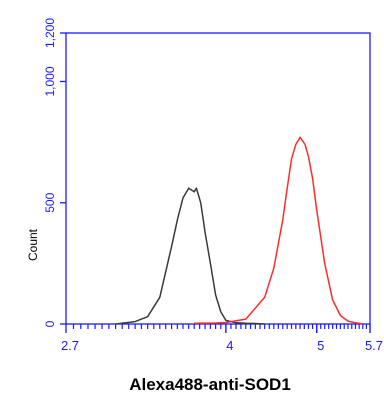 The width and height of the screenshot is (384, 394). I want to click on y-tick-label: 1,200, so click(50, 33).